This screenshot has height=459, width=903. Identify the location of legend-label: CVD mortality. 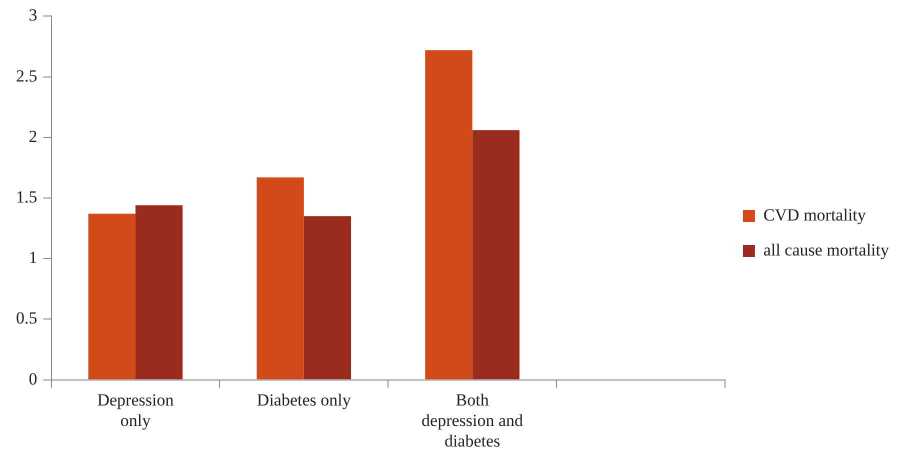
(814, 214).